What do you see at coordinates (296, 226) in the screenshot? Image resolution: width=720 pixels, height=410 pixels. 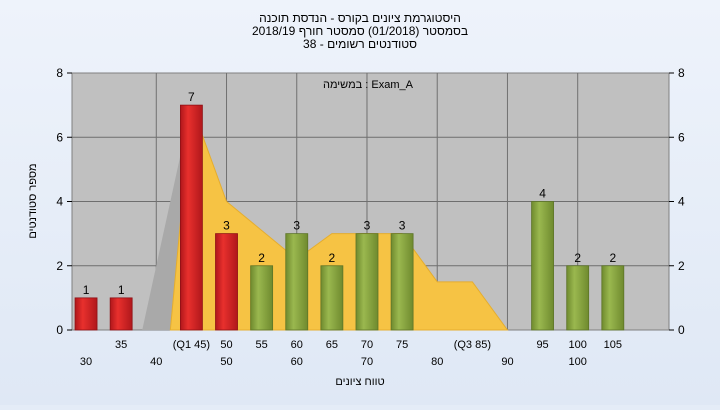 I see `bar-label-60: 3` at bounding box center [296, 226].